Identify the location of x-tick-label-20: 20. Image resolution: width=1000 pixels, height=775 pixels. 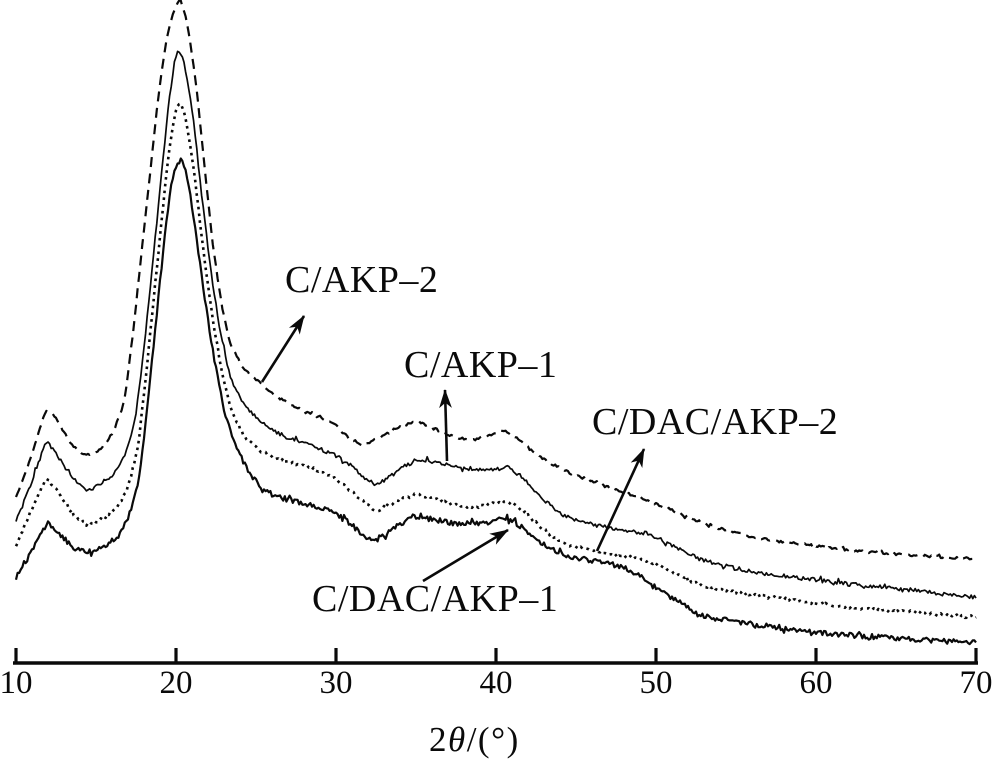
(176, 683).